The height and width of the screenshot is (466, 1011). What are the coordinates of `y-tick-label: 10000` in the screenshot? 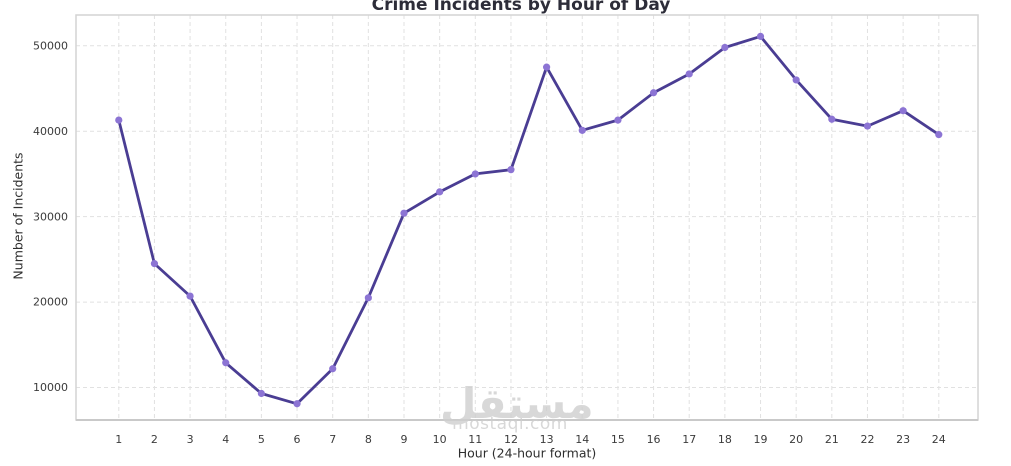 It's located at (50, 387).